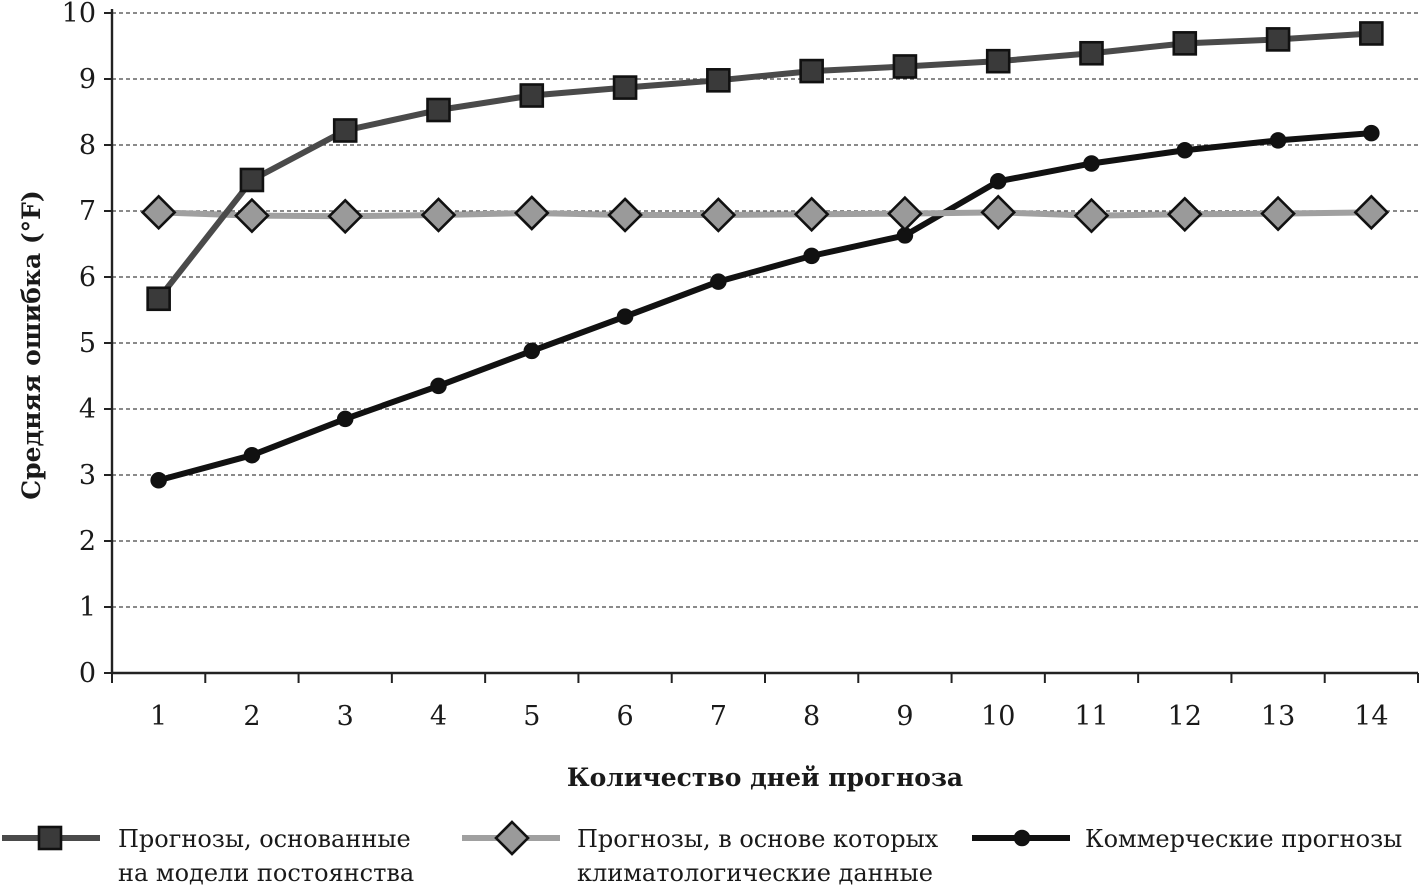  I want to click on legend-marker-commercial, so click(1022, 838).